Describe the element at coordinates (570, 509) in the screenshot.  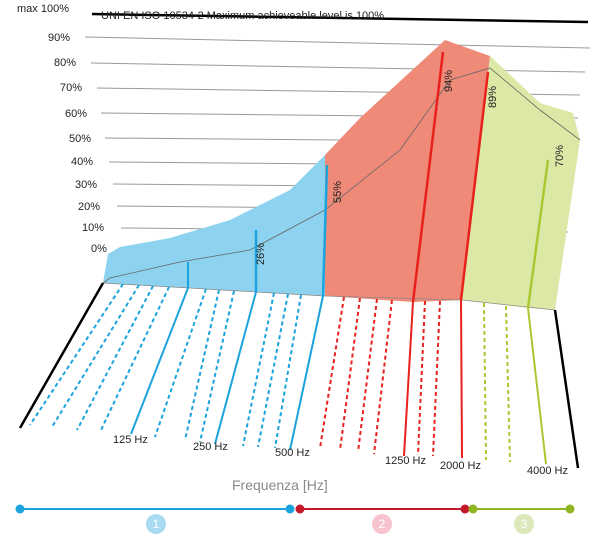
I see `band-3-end-dot` at that location.